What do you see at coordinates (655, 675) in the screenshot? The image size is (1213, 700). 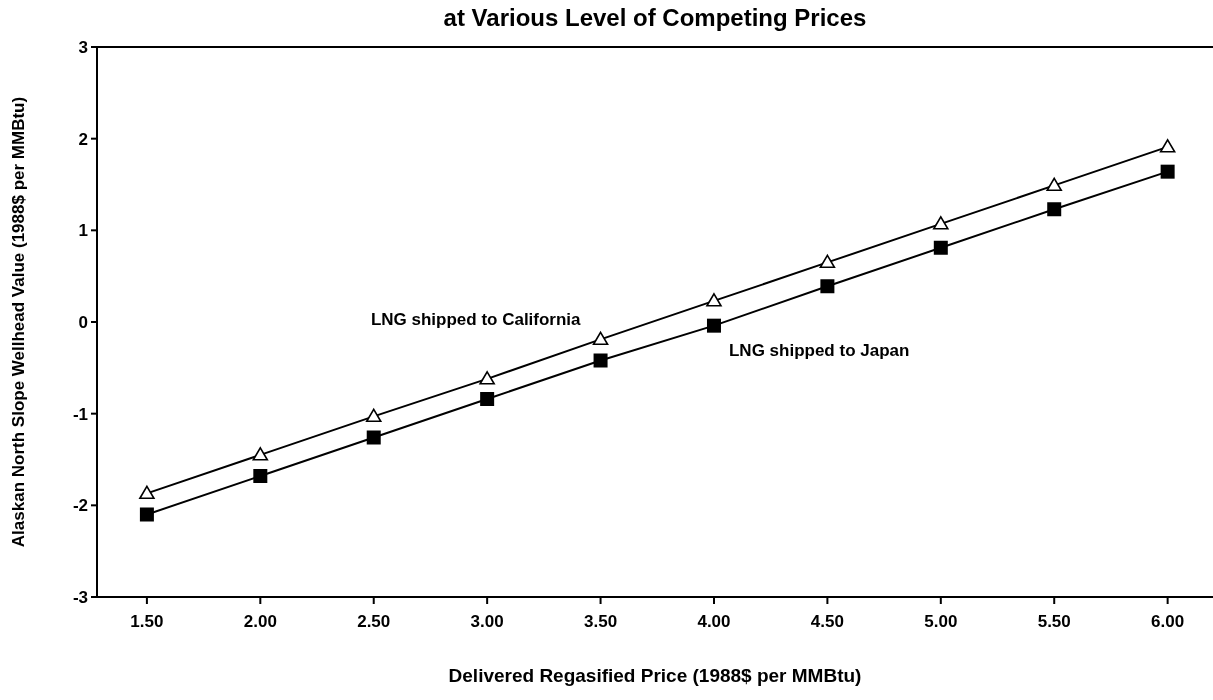 I see `x-axis-title: Delivered Regasified Price (1988$ per MMBtu)` at bounding box center [655, 675].